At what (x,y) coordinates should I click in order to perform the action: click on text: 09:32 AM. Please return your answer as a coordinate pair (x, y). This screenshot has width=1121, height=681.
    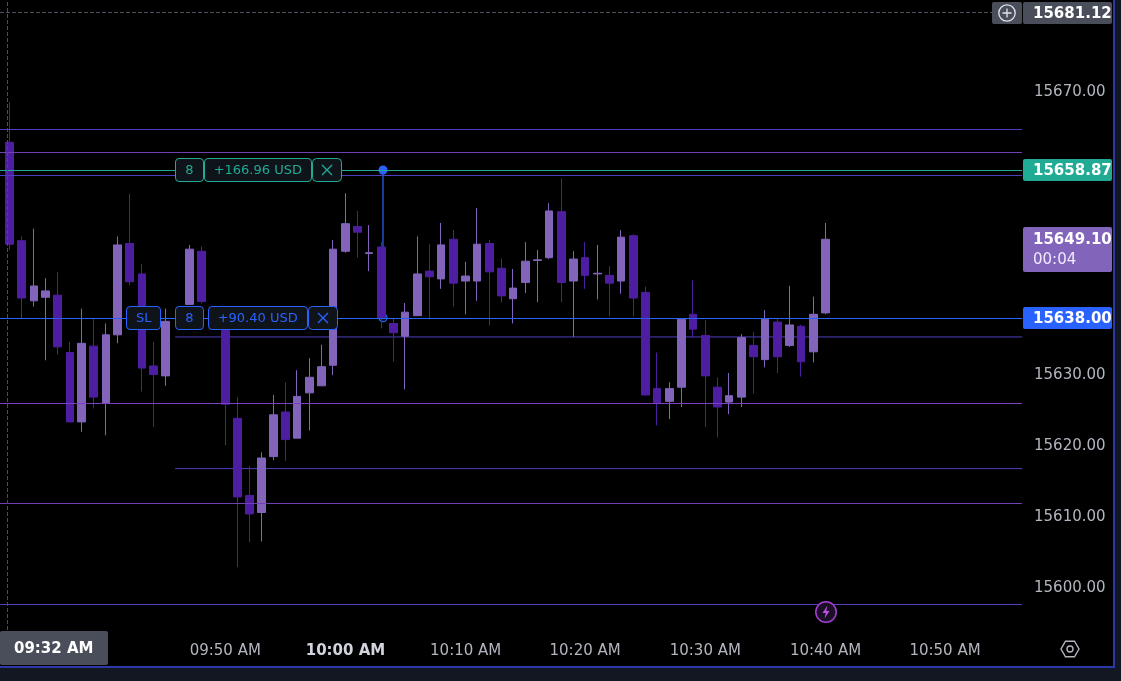
    Looking at the image, I should click on (54, 648).